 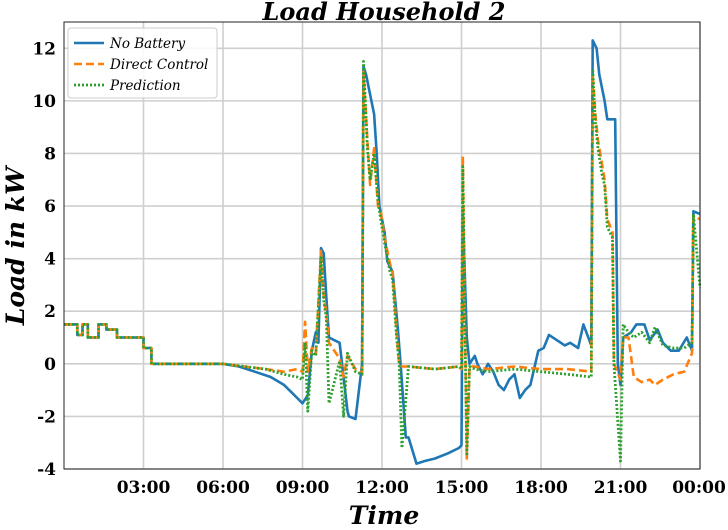 What do you see at coordinates (50, 312) in the screenshot?
I see `y-tick-label: 2` at bounding box center [50, 312].